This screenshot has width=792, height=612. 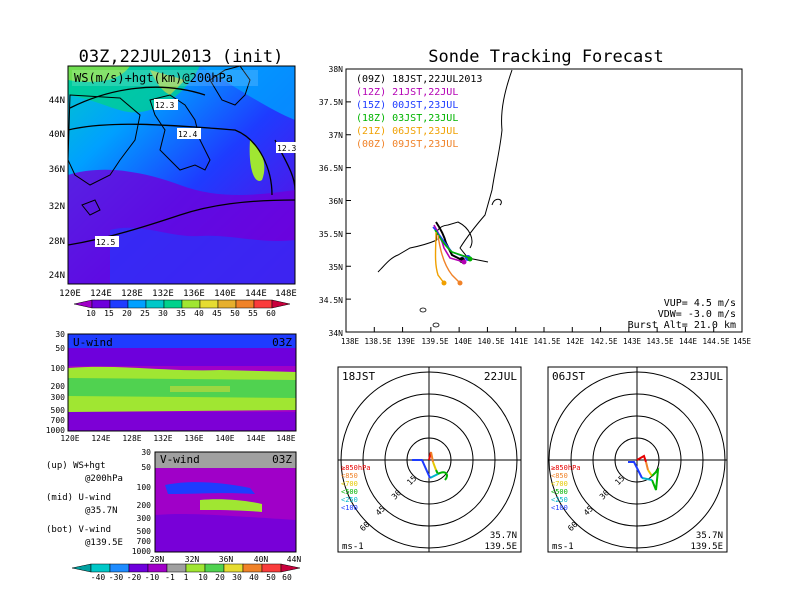 I want to click on u-x-140: 140E, so click(x=224, y=438).